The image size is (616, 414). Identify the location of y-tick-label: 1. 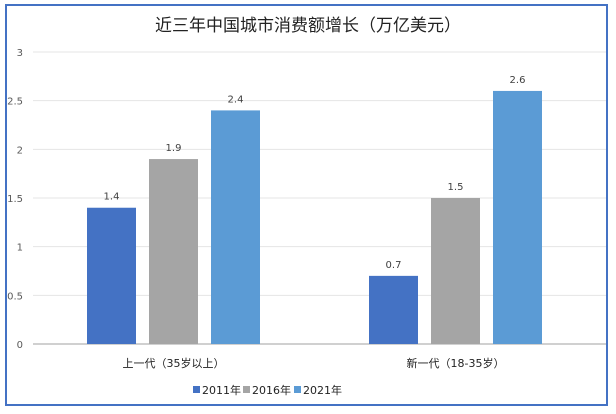
(20, 248).